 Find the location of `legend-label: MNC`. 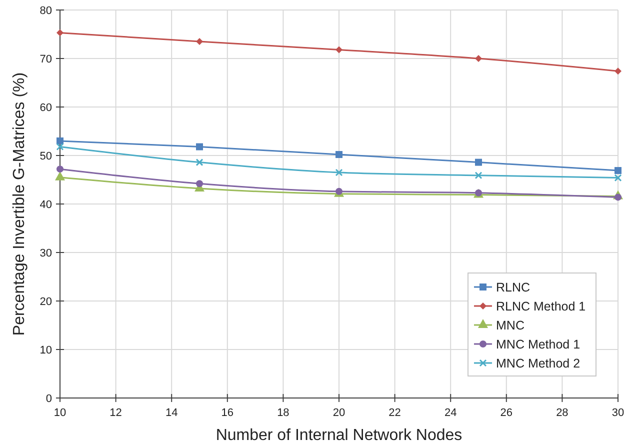

legend-label: MNC is located at coordinates (510, 325).